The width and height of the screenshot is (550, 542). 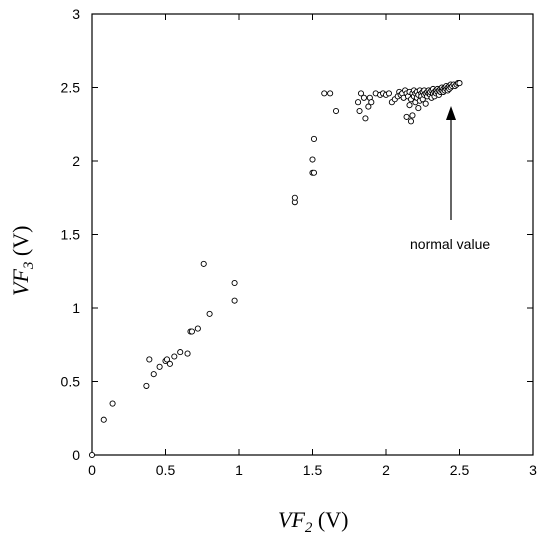 I want to click on y-tick-label: 1.5, so click(x=71, y=235).